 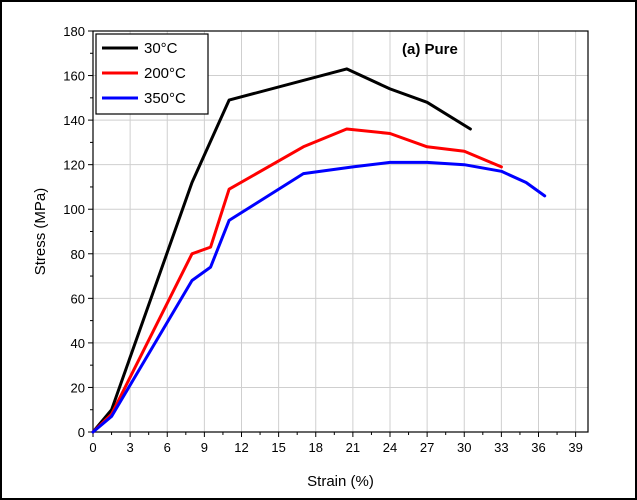 What do you see at coordinates (161, 48) in the screenshot?
I see `legend-entry: 30°C` at bounding box center [161, 48].